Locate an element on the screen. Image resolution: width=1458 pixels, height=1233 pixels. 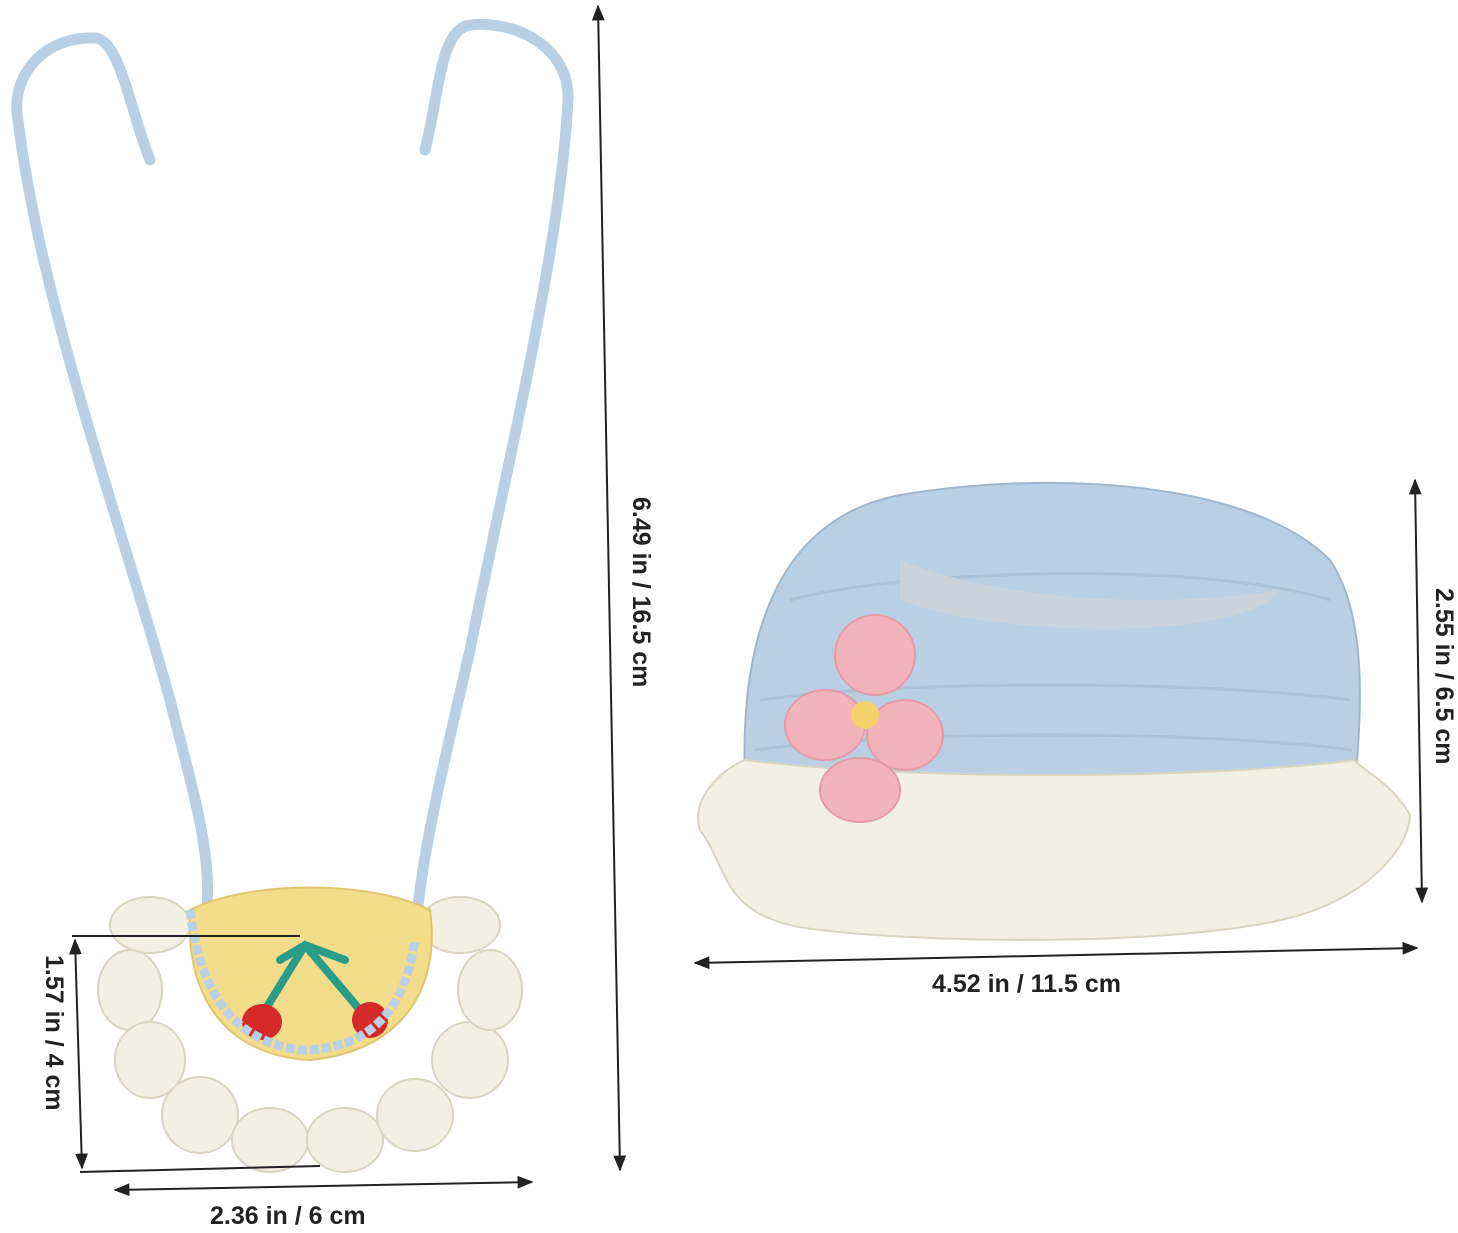
bib-height-arrow is located at coordinates (78, 1054).